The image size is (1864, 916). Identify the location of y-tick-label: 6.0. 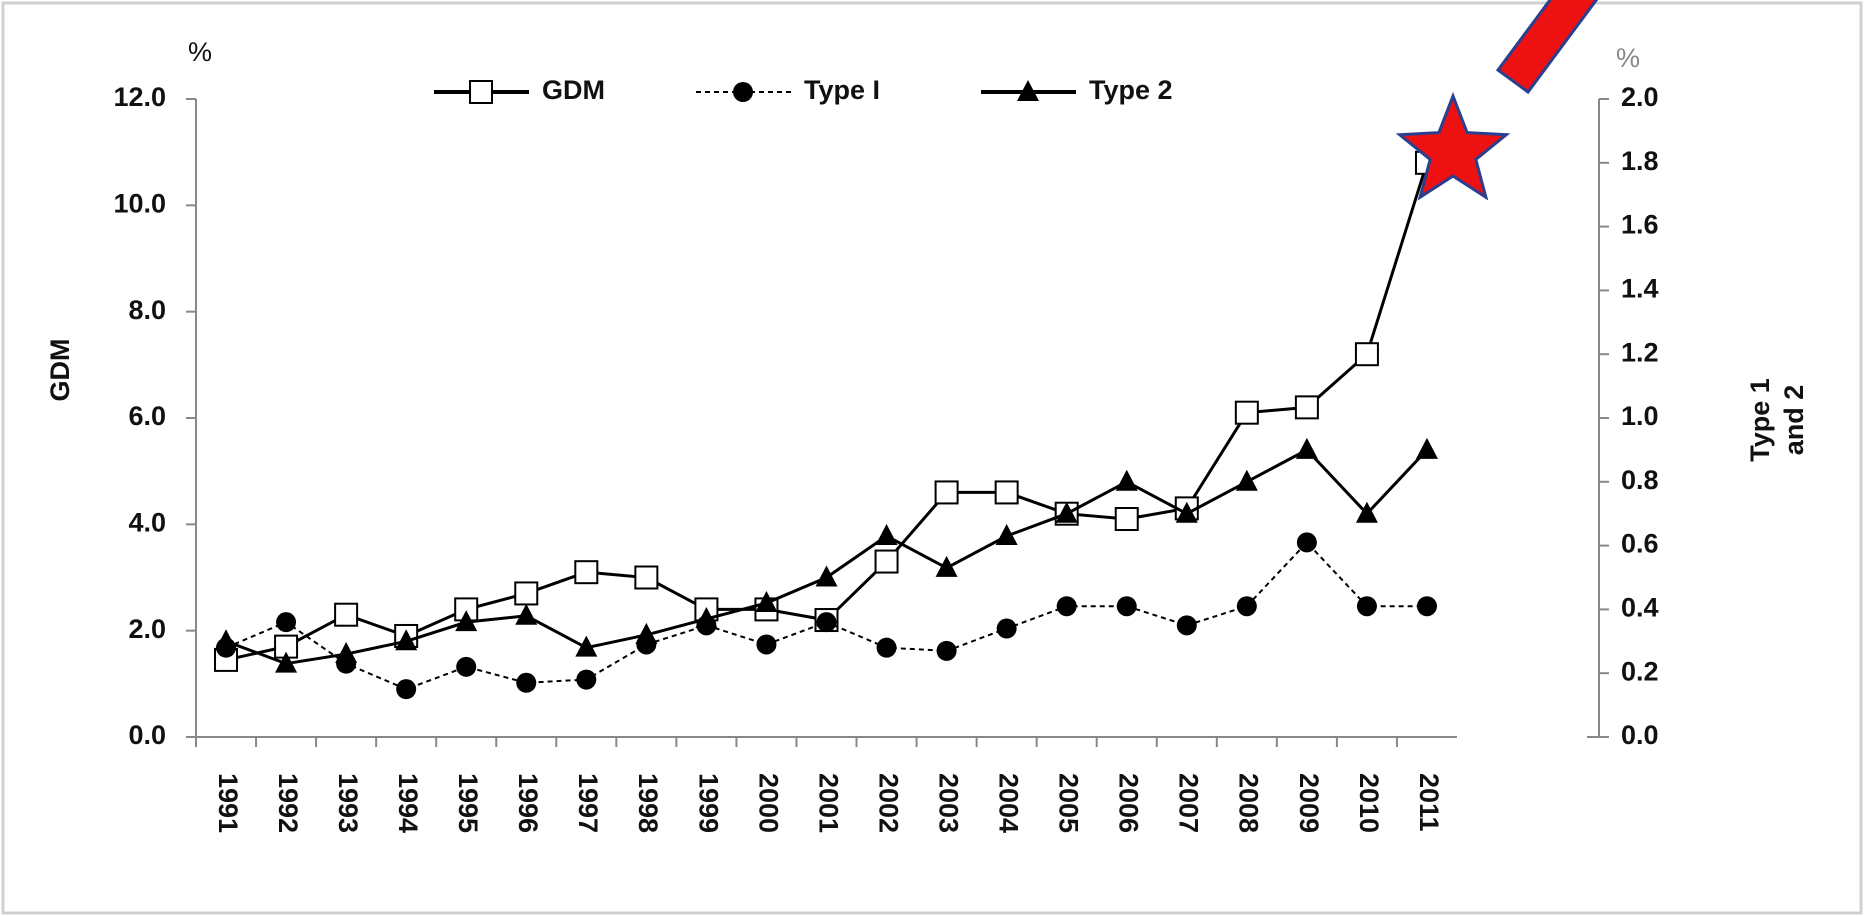
(147, 416).